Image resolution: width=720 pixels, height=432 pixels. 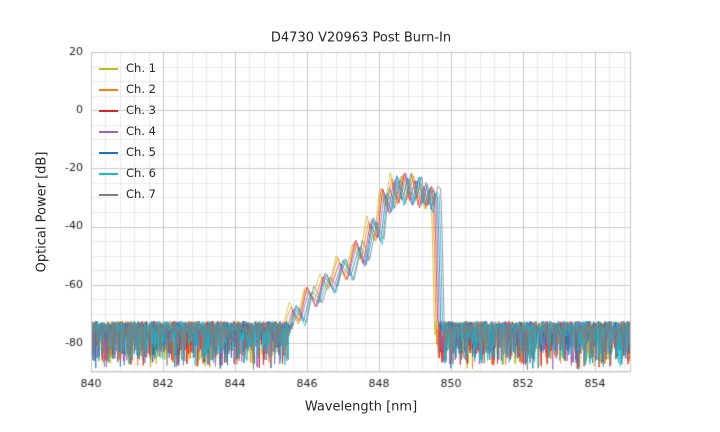 I want to click on legend-item: Ch. 5, so click(x=127, y=152).